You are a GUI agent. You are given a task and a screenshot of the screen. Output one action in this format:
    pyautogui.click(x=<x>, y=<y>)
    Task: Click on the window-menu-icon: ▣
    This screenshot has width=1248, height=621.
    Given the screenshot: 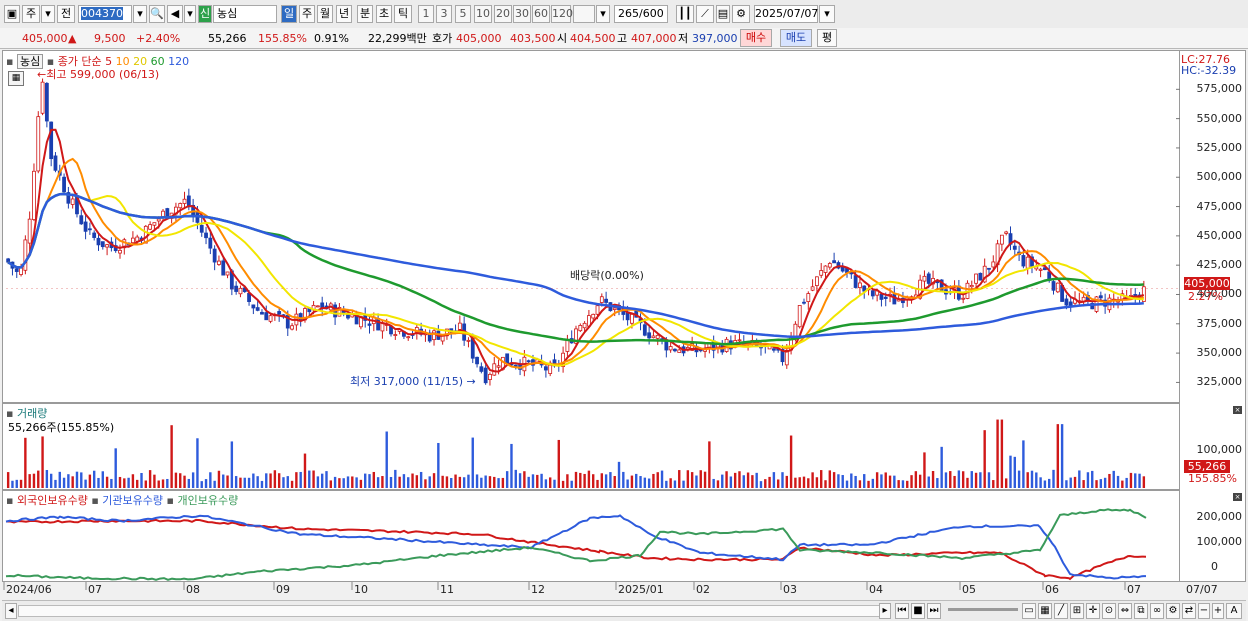 What is the action you would take?
    pyautogui.click(x=12, y=14)
    